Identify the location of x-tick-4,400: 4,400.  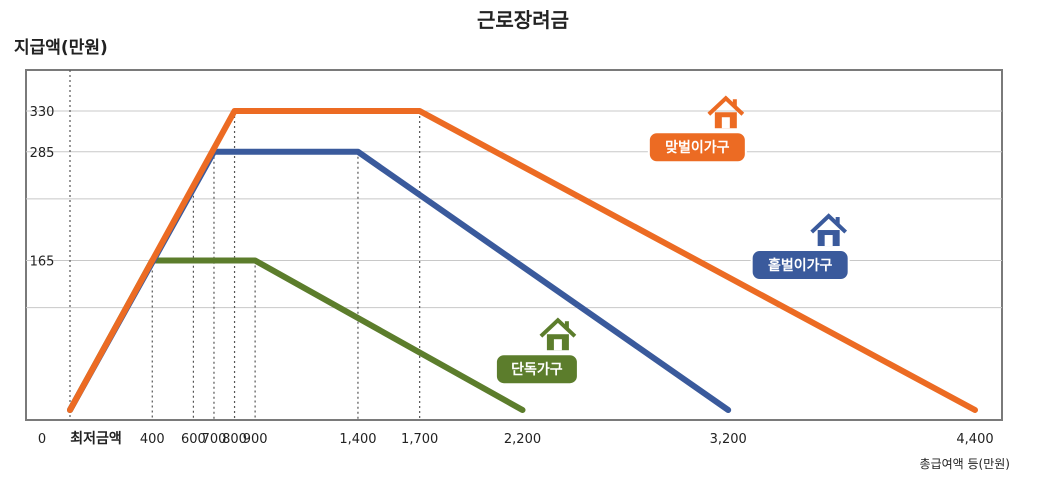
(974, 439).